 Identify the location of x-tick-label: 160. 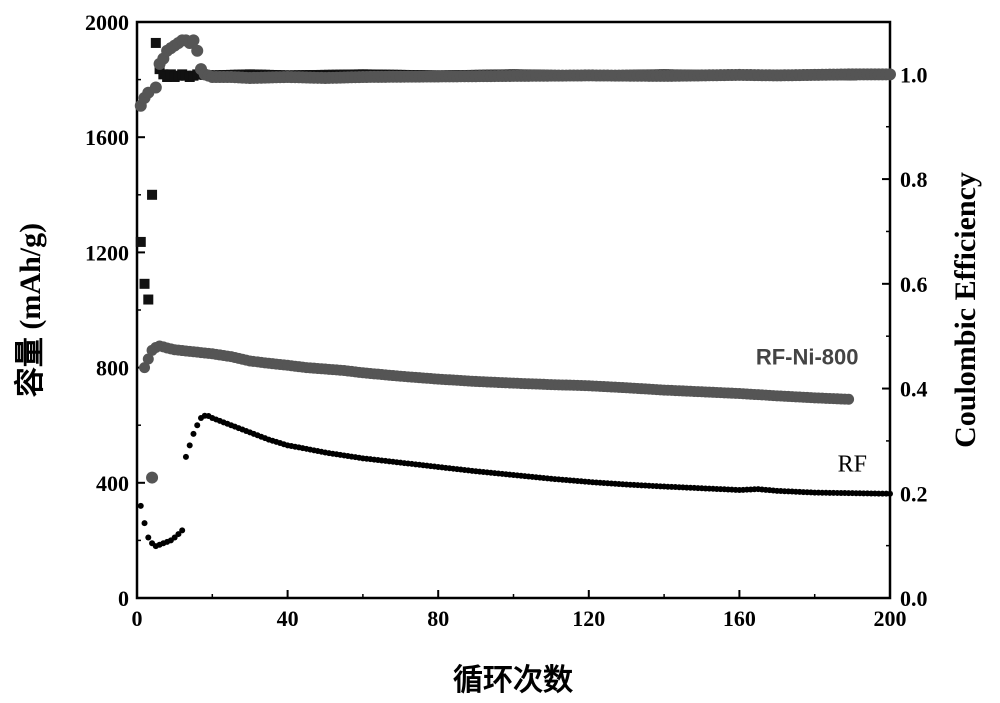
(739, 618).